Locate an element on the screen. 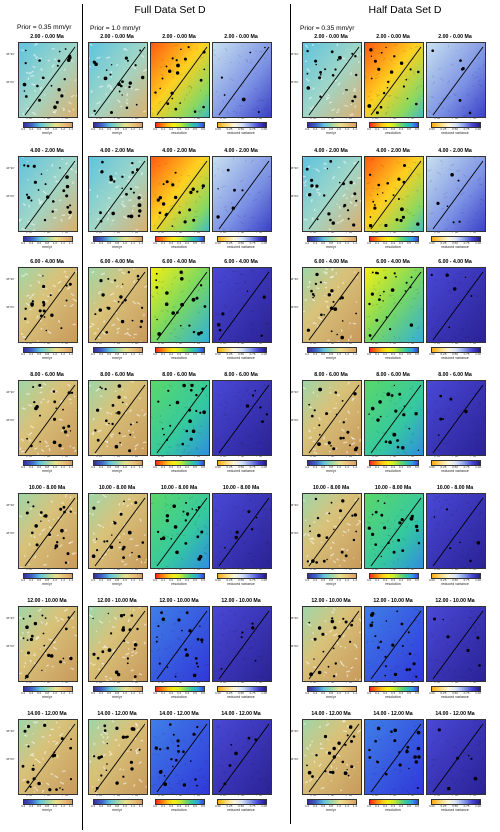 The width and height of the screenshot is (500, 832). colorbar-tick: 0.8 is located at coordinates (331, 467).